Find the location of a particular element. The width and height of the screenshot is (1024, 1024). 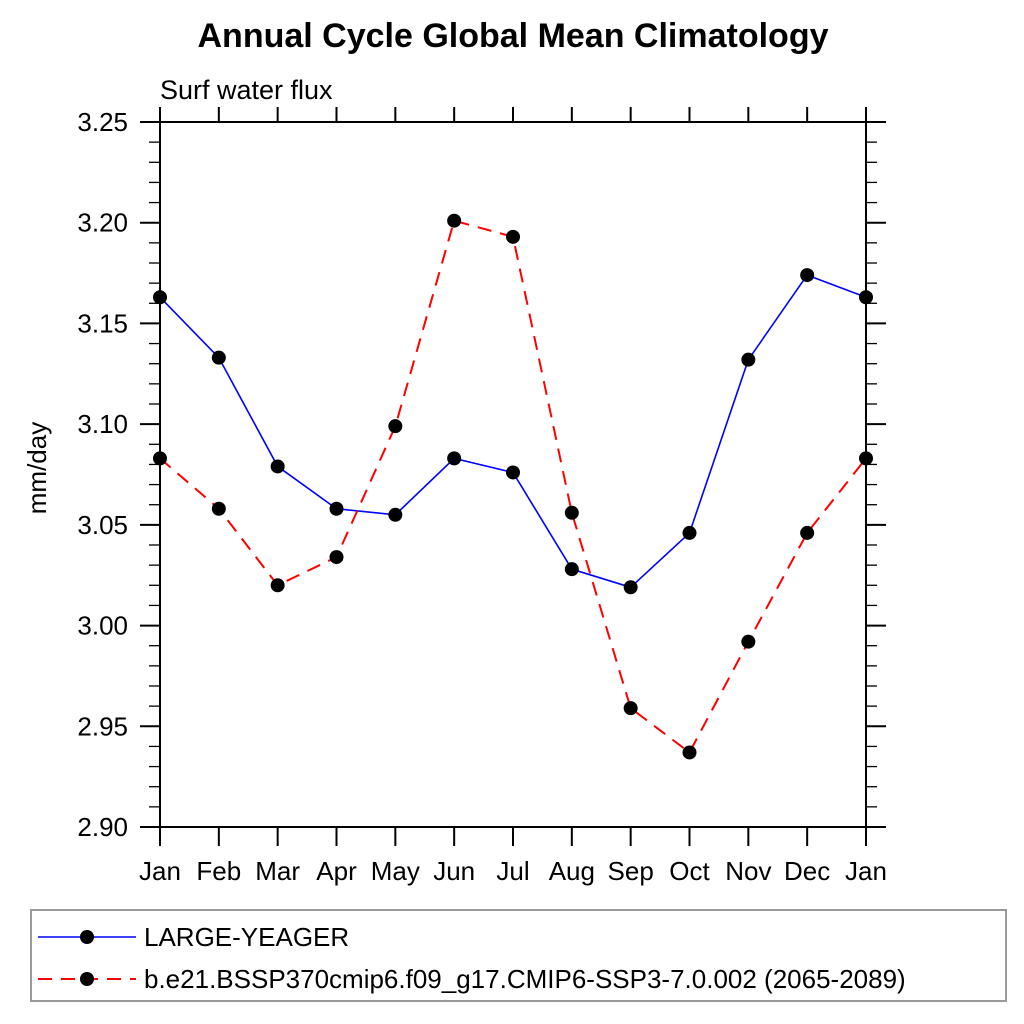

y-tick-label: 2.95 is located at coordinates (102, 726).